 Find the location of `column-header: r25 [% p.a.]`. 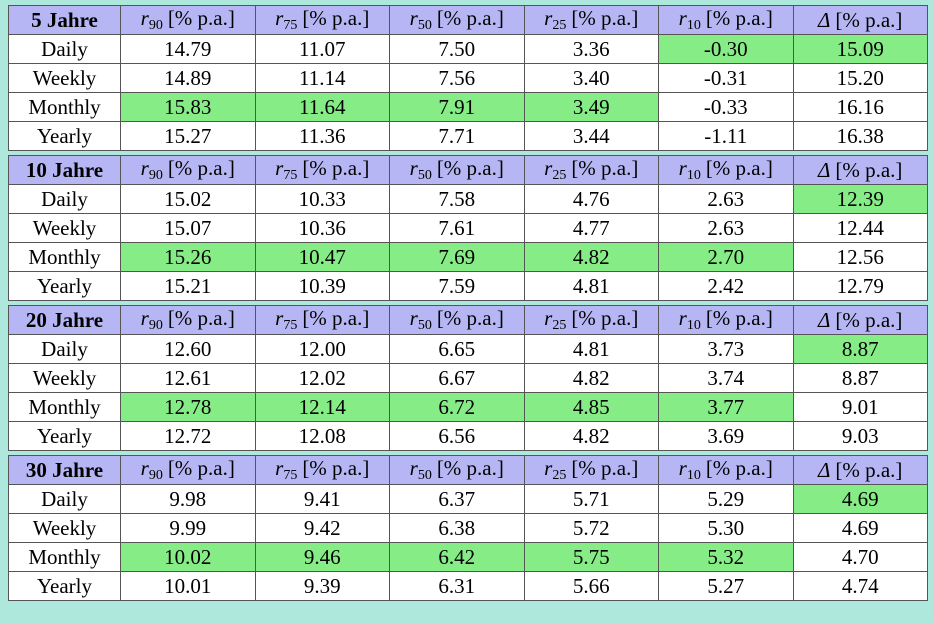

column-header: r25 [% p.a.] is located at coordinates (591, 20).